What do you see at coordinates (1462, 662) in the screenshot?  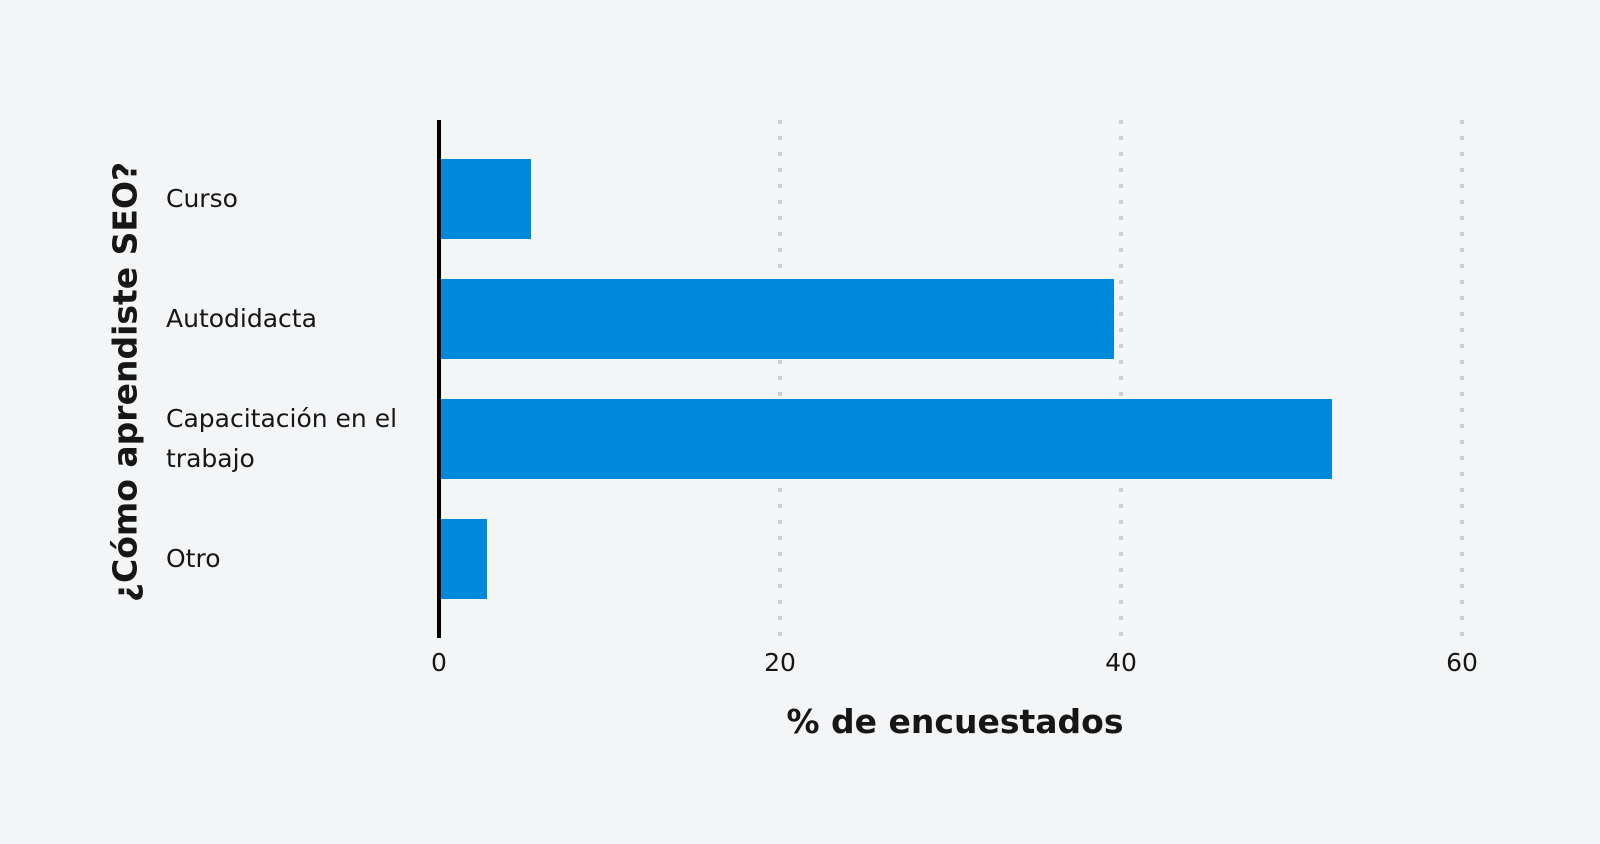 I see `x-tick-60: 60` at bounding box center [1462, 662].